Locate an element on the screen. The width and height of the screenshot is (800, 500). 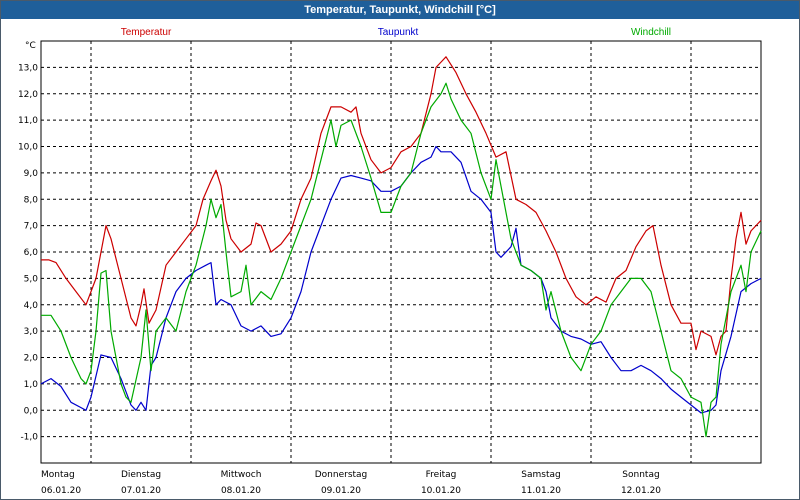
x-tick-date: 10.01.20 is located at coordinates (441, 491).